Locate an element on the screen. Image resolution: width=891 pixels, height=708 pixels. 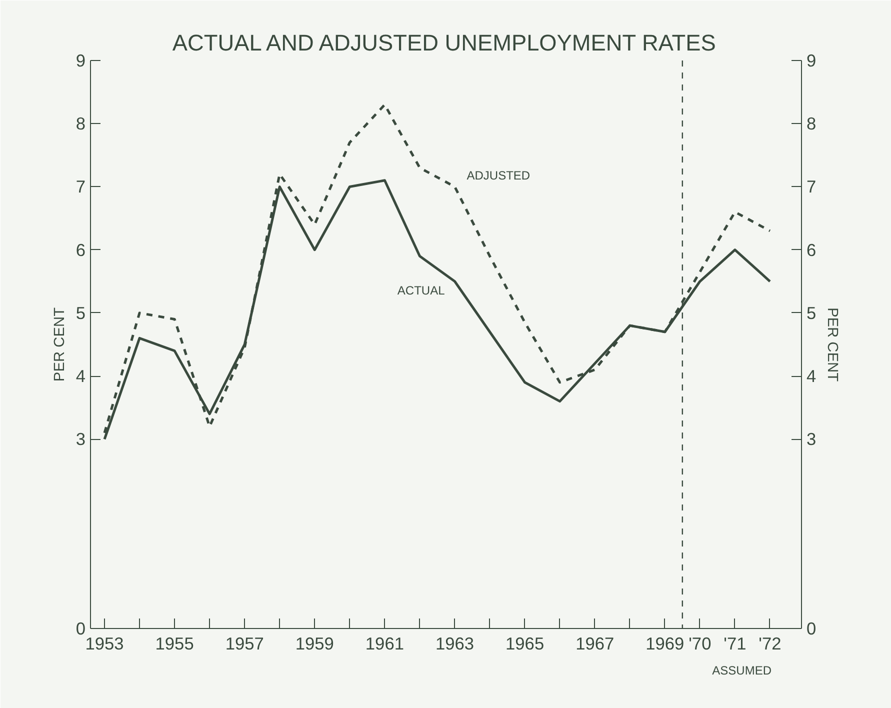
y-tick-label: 7 is located at coordinates (81, 186).